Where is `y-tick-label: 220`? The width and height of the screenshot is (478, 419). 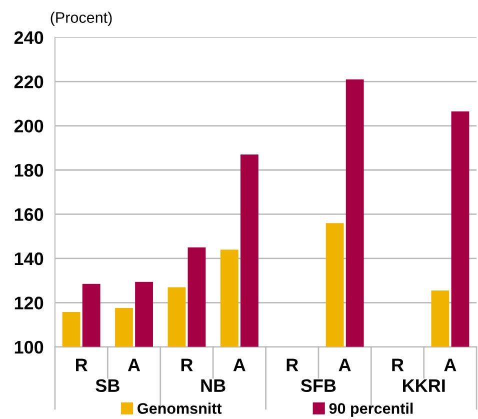 y-tick-label: 220 is located at coordinates (29, 81).